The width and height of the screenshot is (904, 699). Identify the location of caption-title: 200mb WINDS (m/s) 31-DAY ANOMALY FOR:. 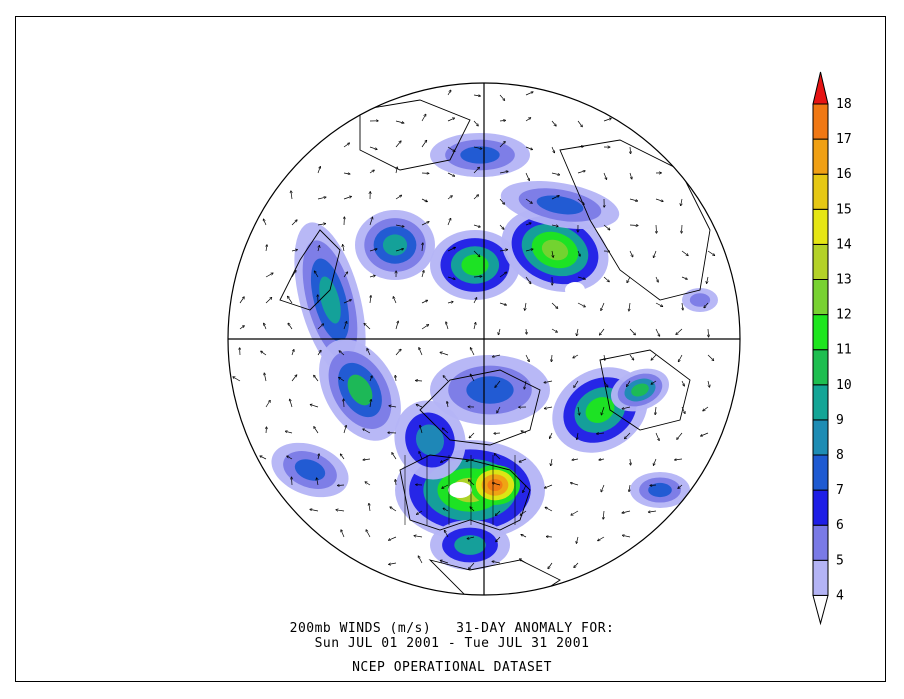
(452, 628).